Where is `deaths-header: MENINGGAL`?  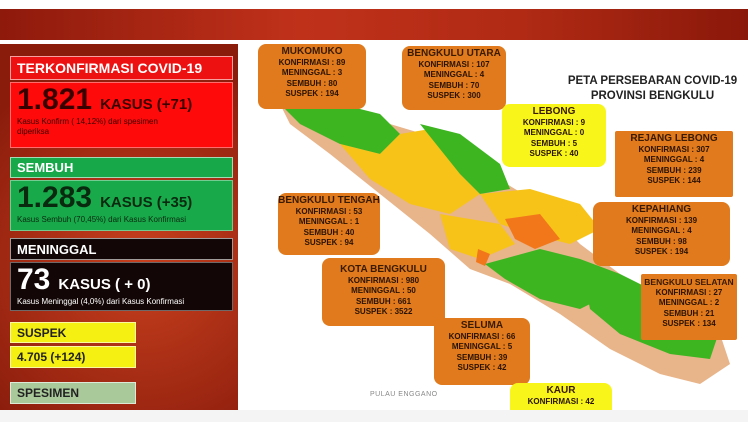 deaths-header: MENINGGAL is located at coordinates (121, 249).